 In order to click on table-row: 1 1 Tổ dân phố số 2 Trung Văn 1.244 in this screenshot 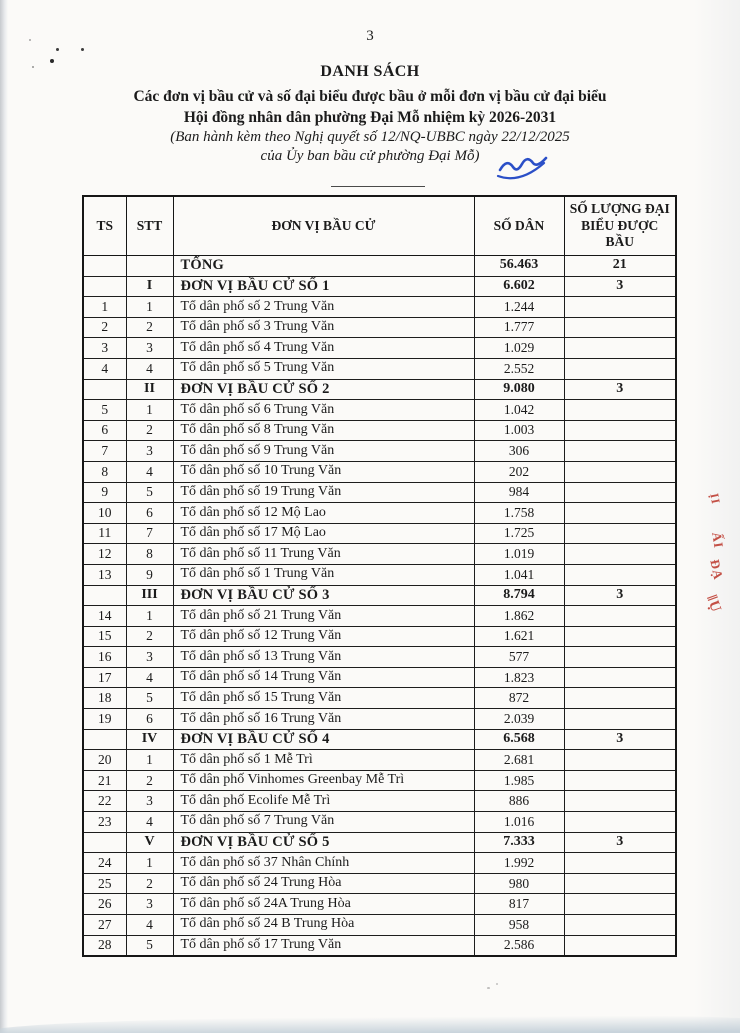, I will do `click(379, 307)`.